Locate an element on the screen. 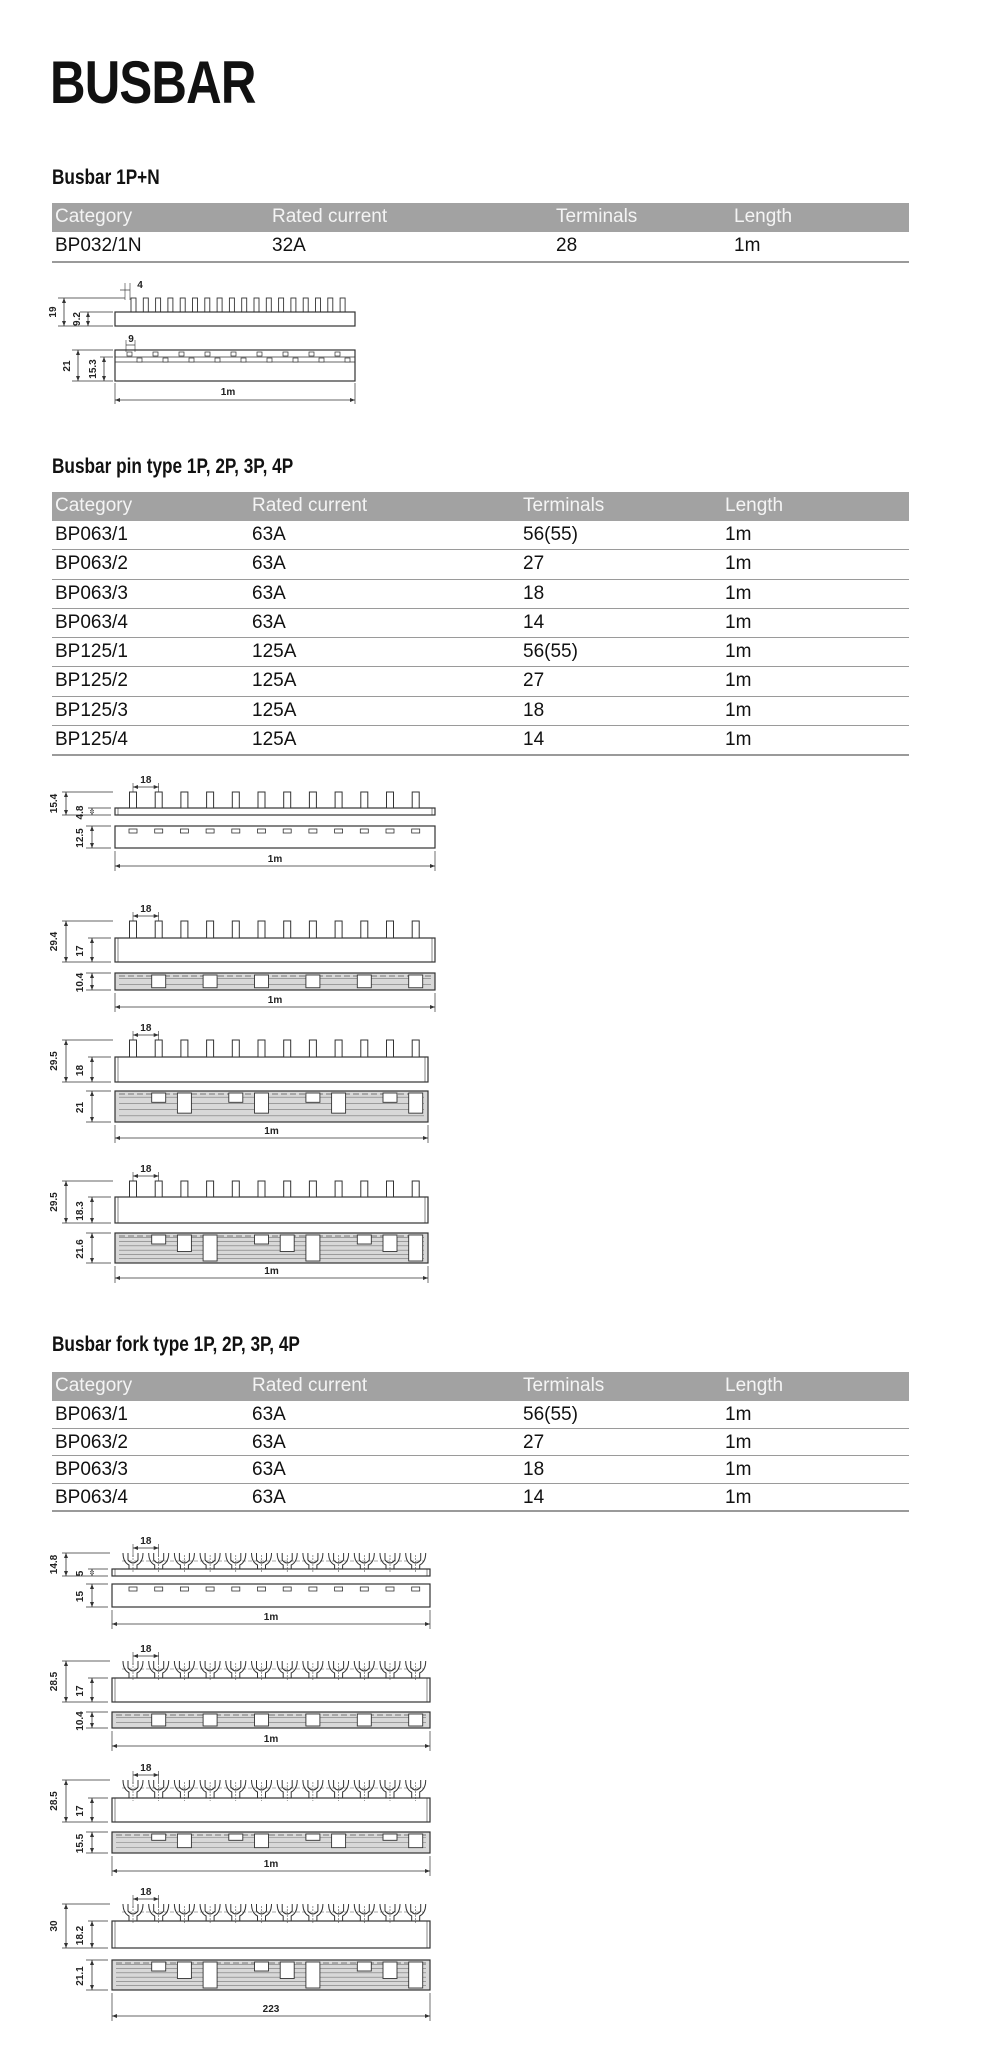 Image resolution: width=1000 pixels, height=2069 pixels. table-cell: 63A is located at coordinates (269, 1414).